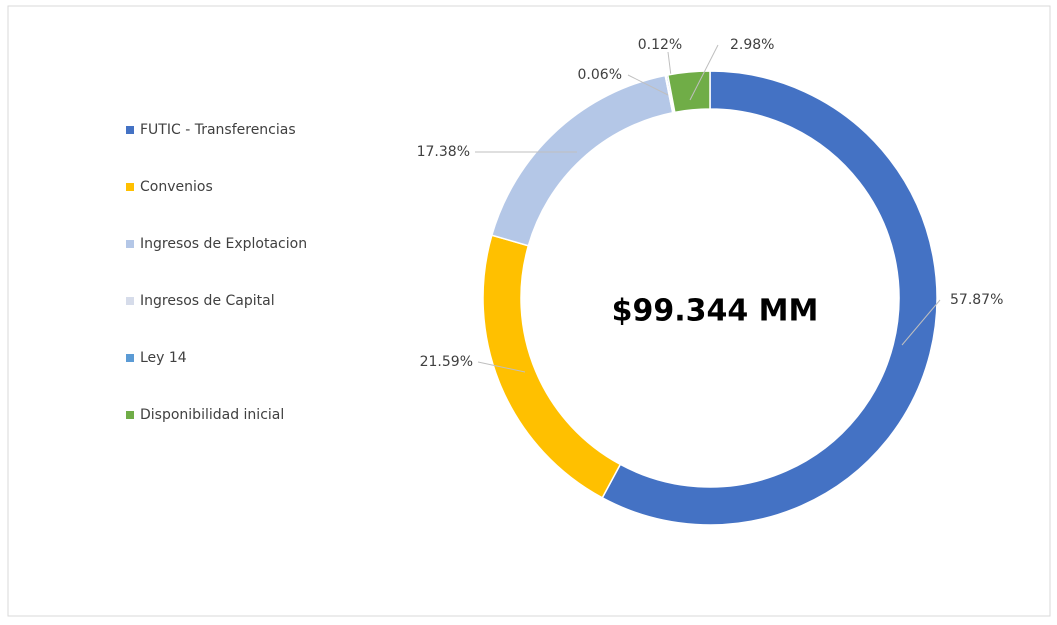  I want to click on legend-label: FUTIC - Transferencias, so click(218, 130).